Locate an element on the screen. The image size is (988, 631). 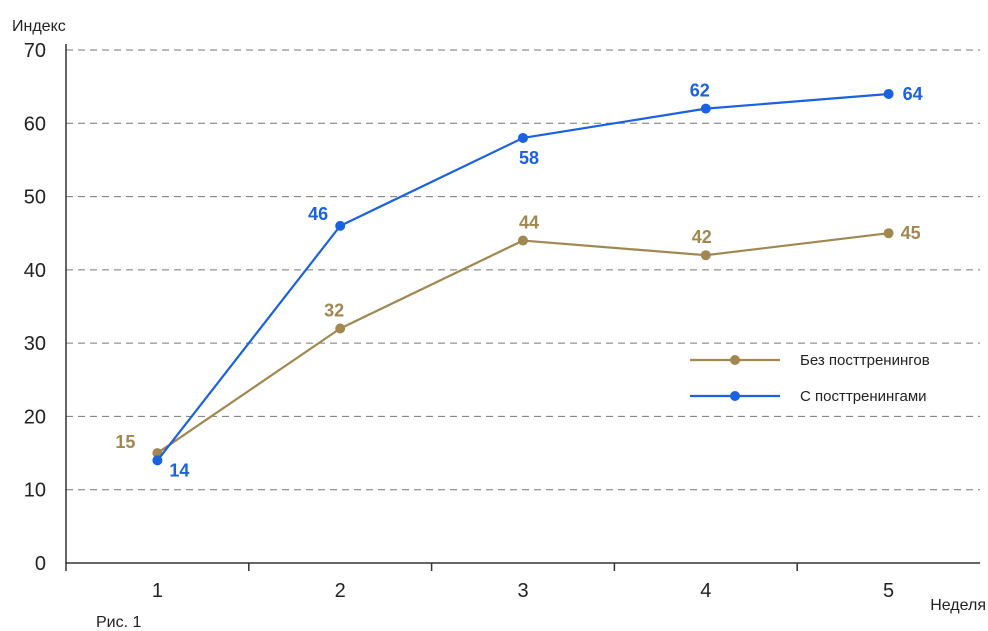
y-tick-label: 30 is located at coordinates (35, 344).